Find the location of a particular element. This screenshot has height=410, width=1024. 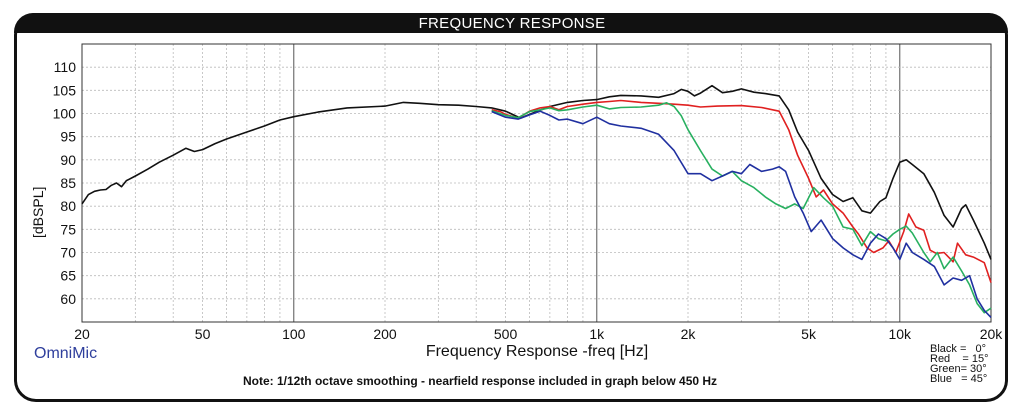

legend-entry-black: Black = 0° is located at coordinates (958, 349).